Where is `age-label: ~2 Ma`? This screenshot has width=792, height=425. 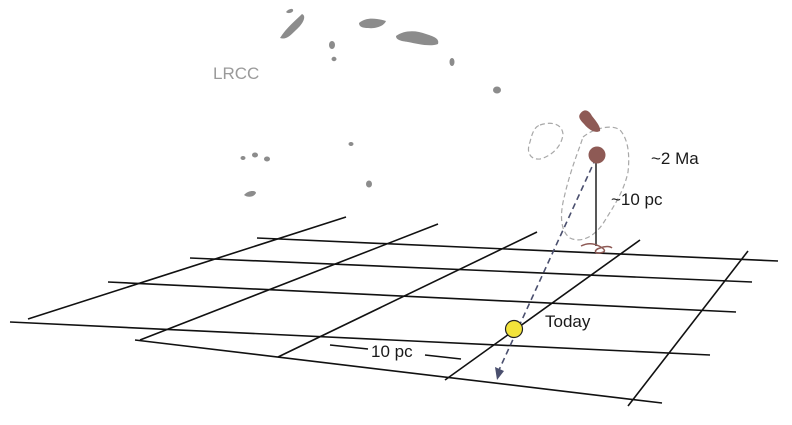
age-label: ~2 Ma is located at coordinates (675, 158).